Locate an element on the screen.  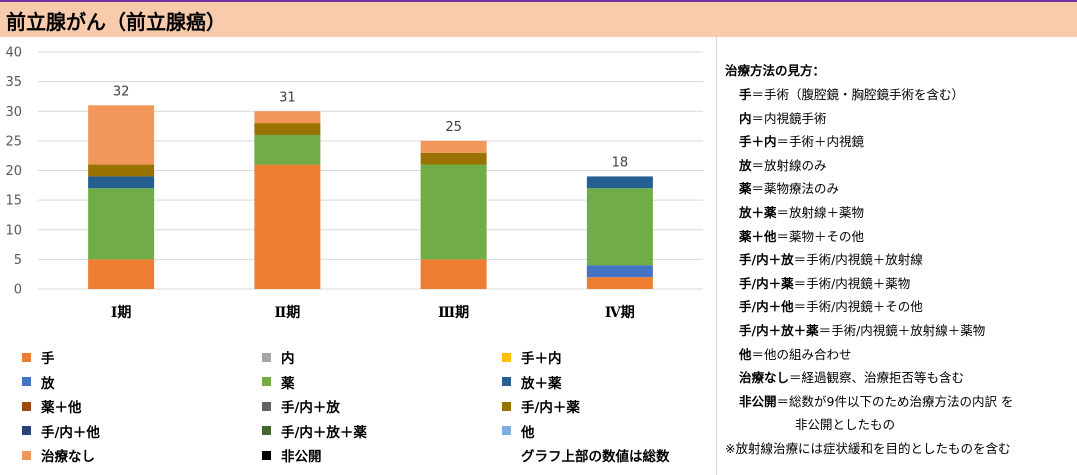
explanation-item: 手/内＋他＝手術/内視鏡＋その他 is located at coordinates (869, 307).